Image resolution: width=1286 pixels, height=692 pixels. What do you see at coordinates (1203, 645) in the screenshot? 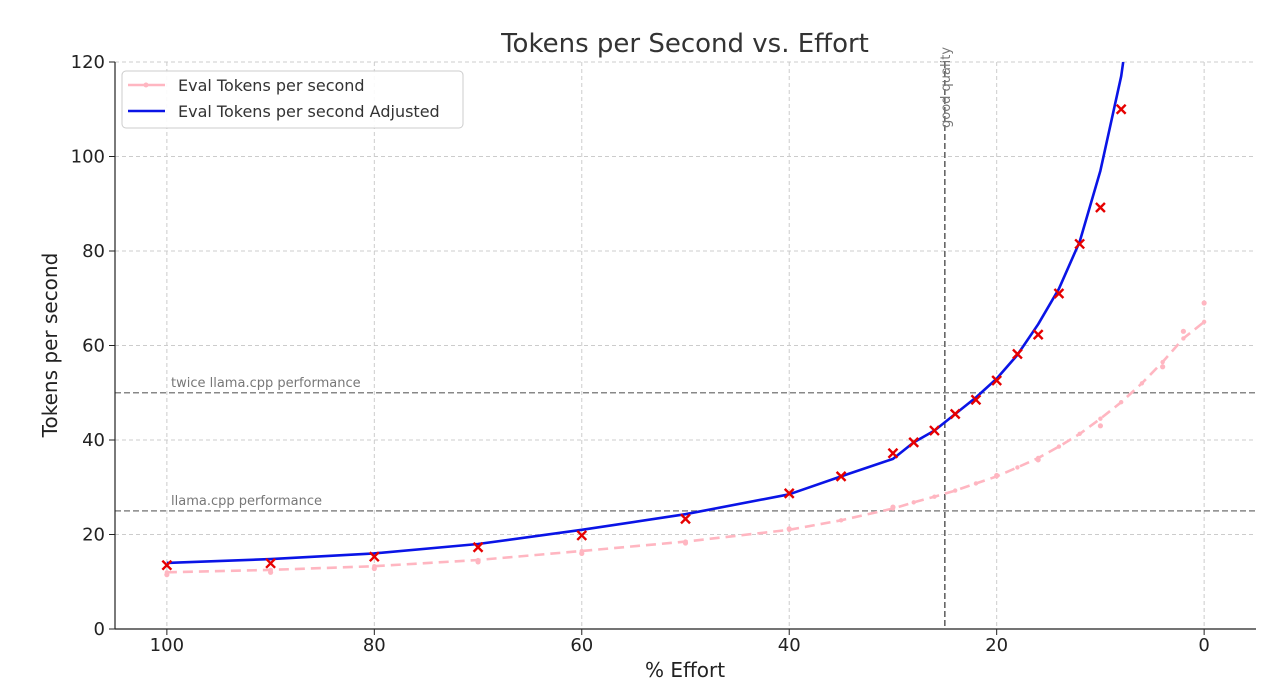
I see `x-tick-label: 0` at bounding box center [1203, 645].